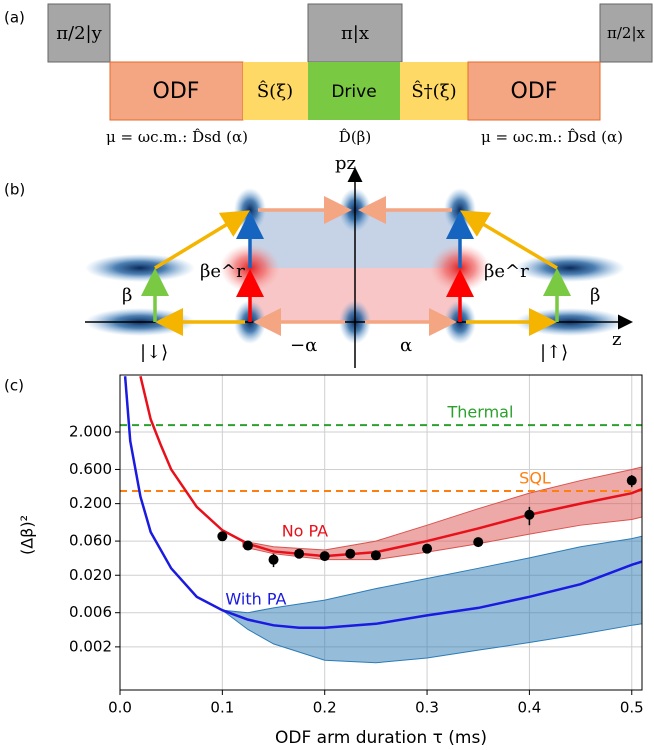  I want to click on pulse-label: π/2|x, so click(626, 33).